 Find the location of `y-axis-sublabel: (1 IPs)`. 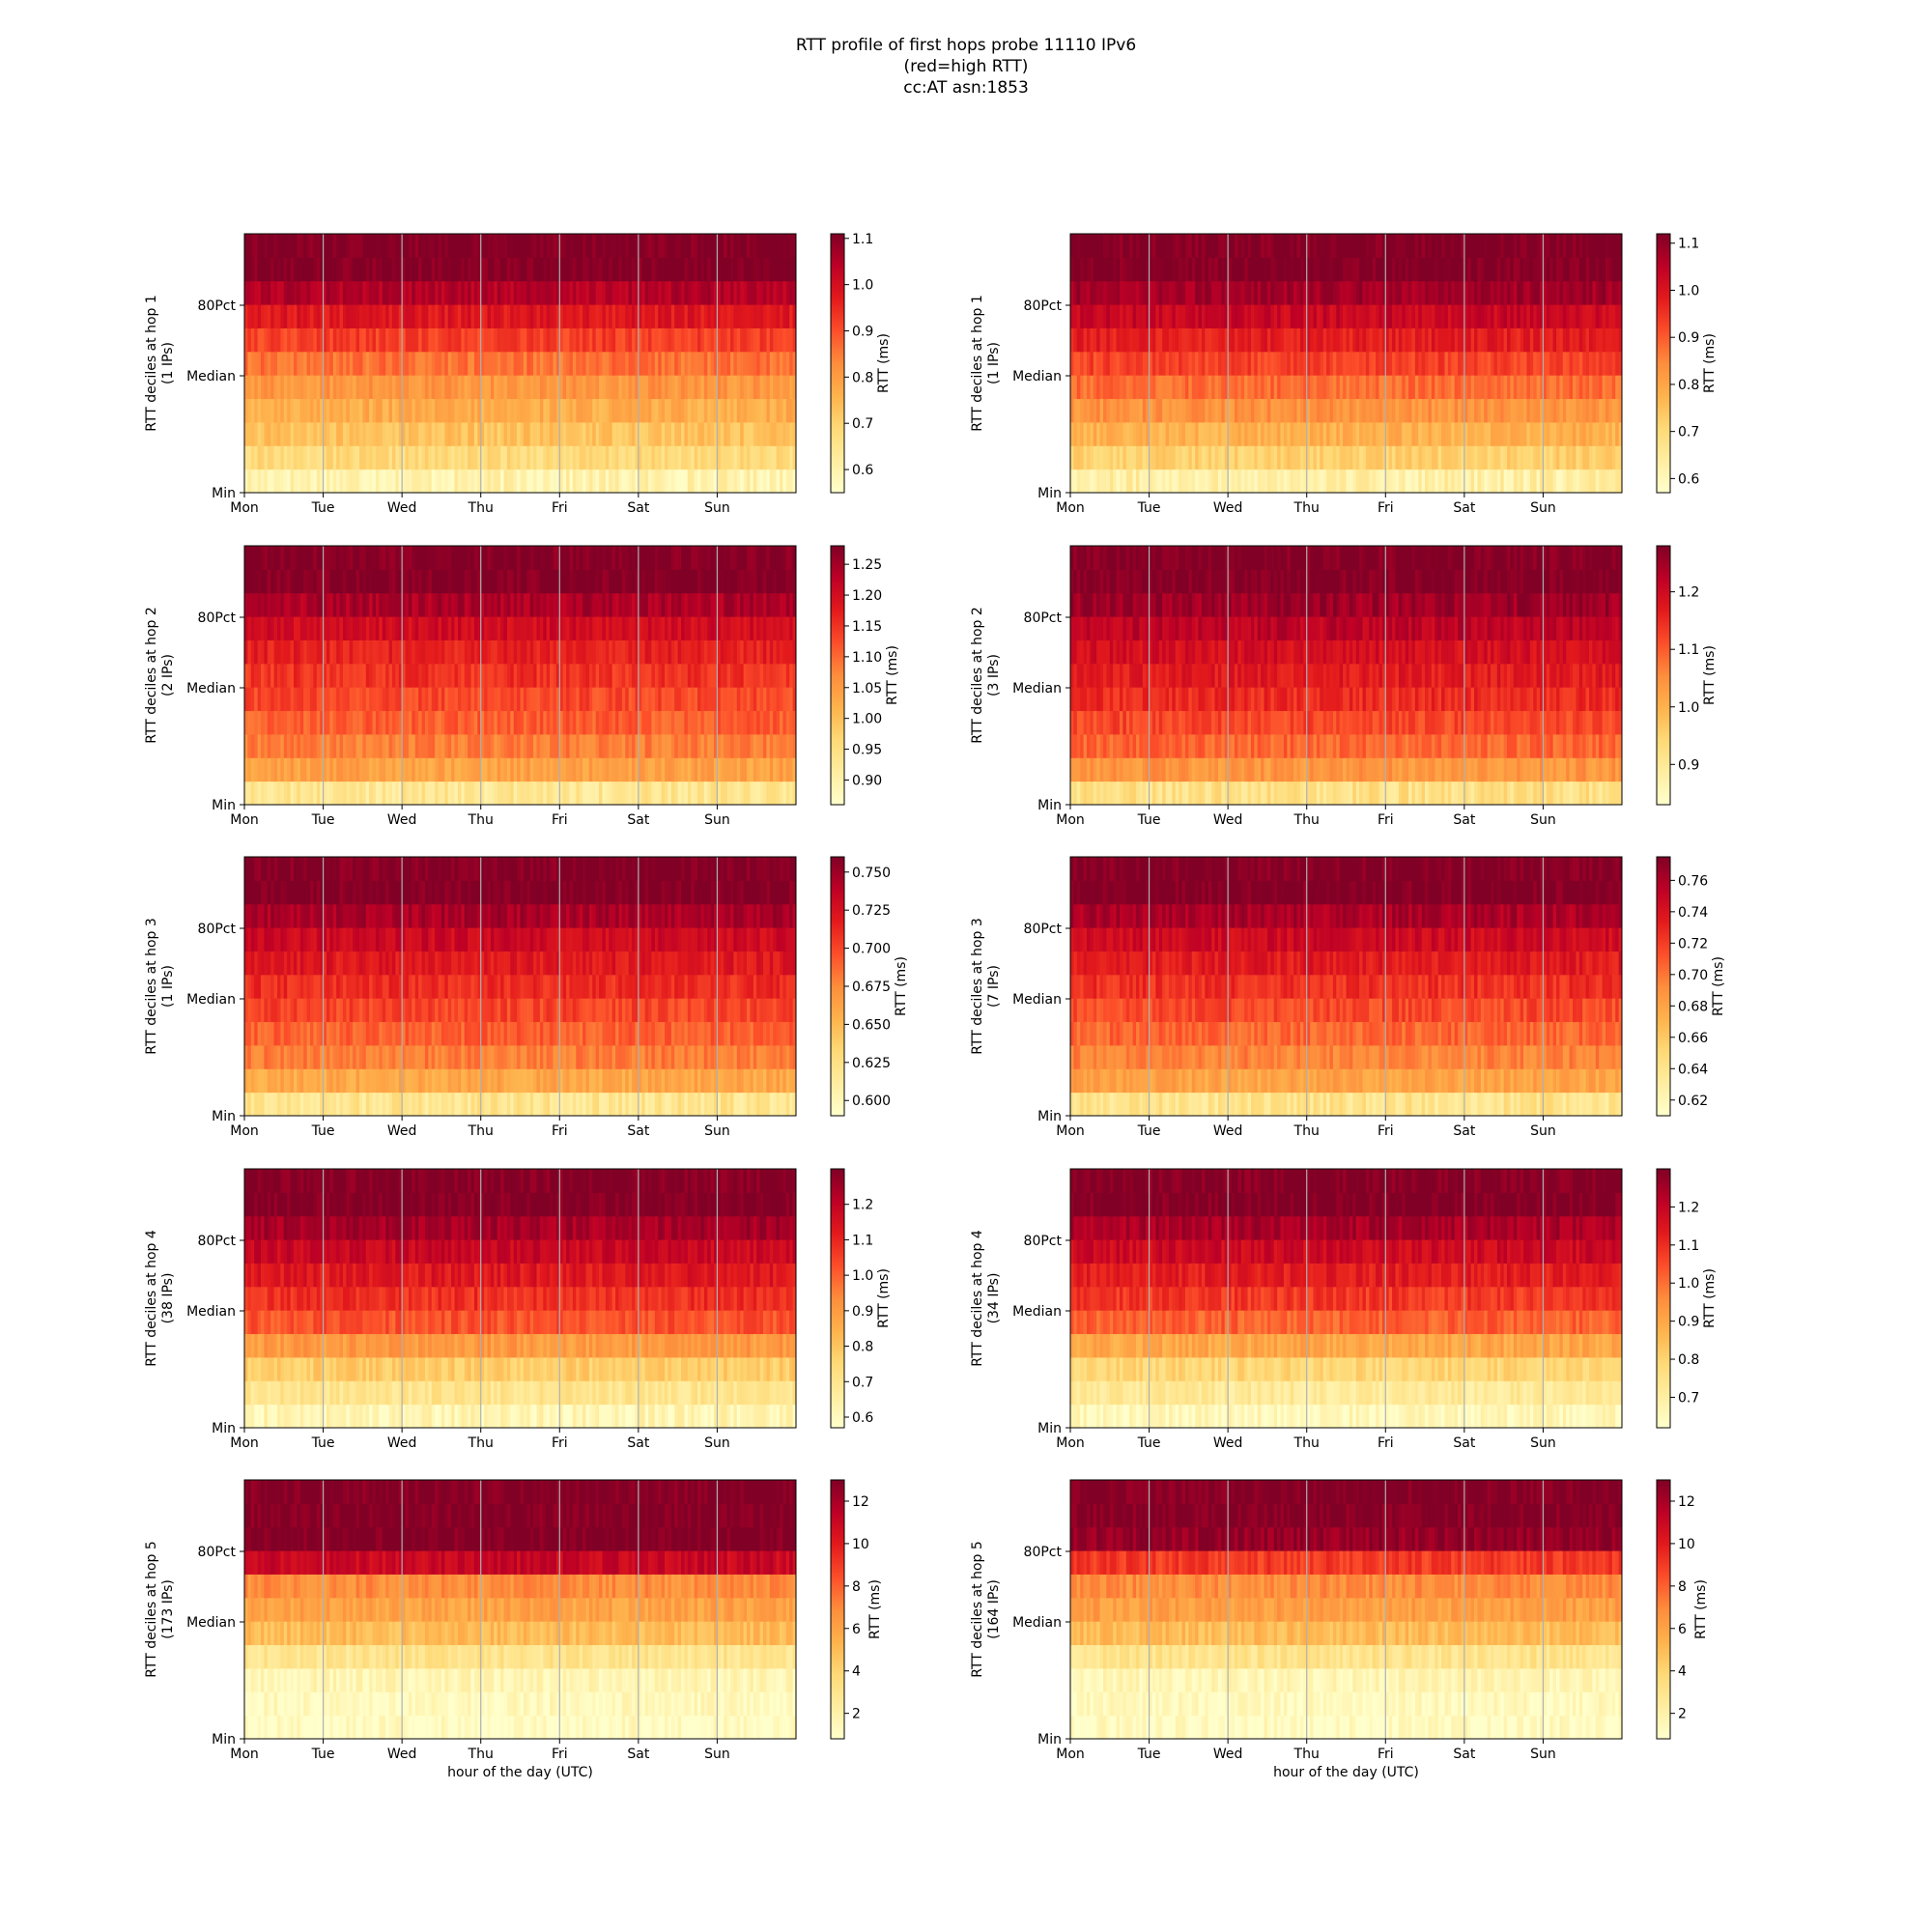

y-axis-sublabel: (1 IPs) is located at coordinates (994, 363).